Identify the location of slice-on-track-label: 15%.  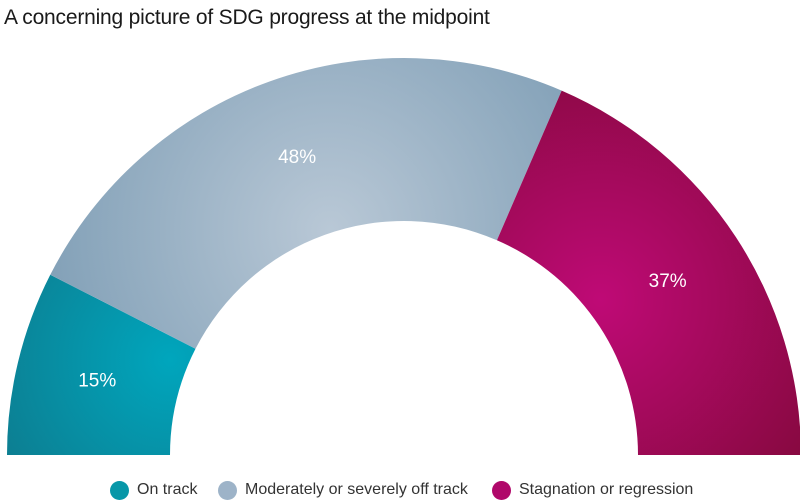
(97, 380).